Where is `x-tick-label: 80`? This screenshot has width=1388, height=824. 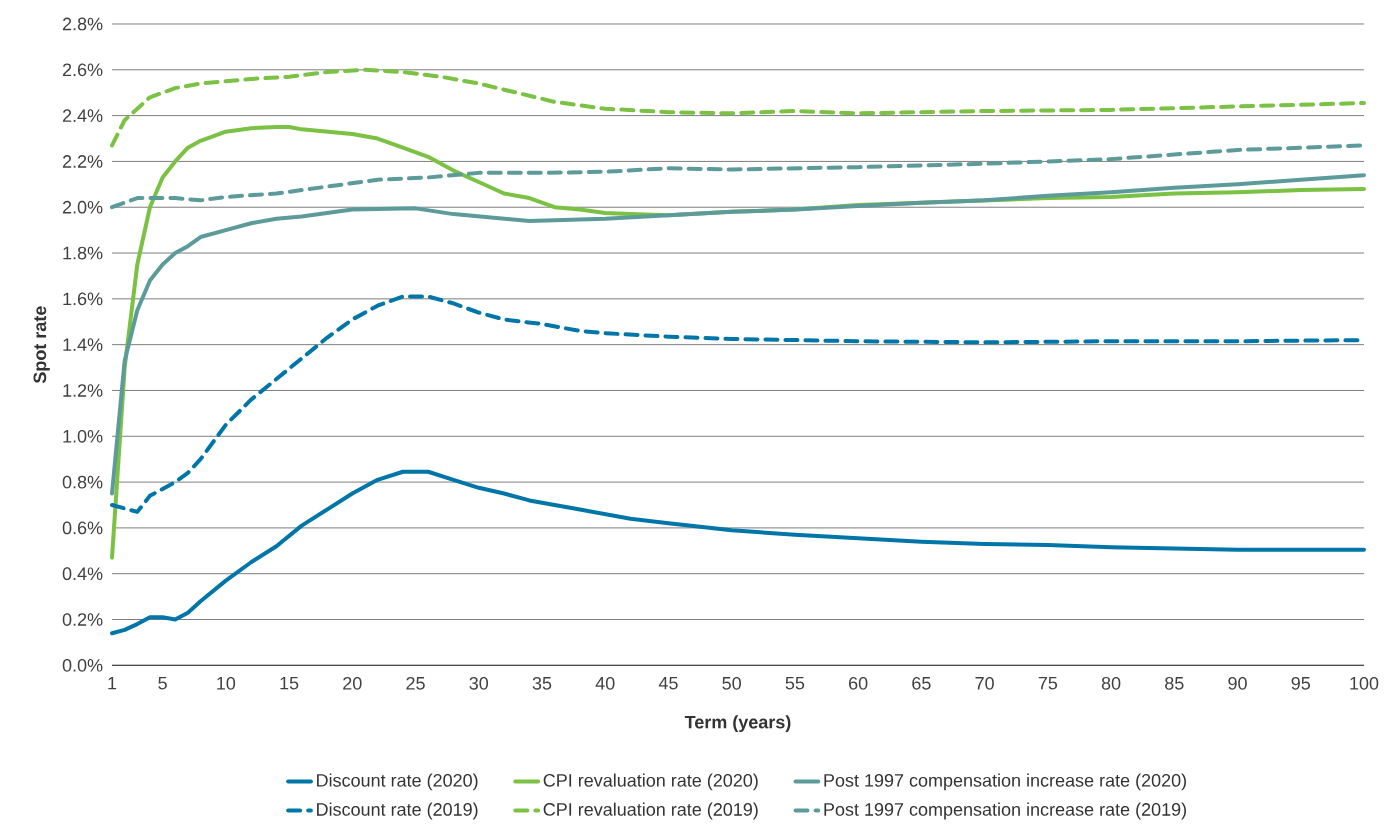
x-tick-label: 80 is located at coordinates (1111, 683).